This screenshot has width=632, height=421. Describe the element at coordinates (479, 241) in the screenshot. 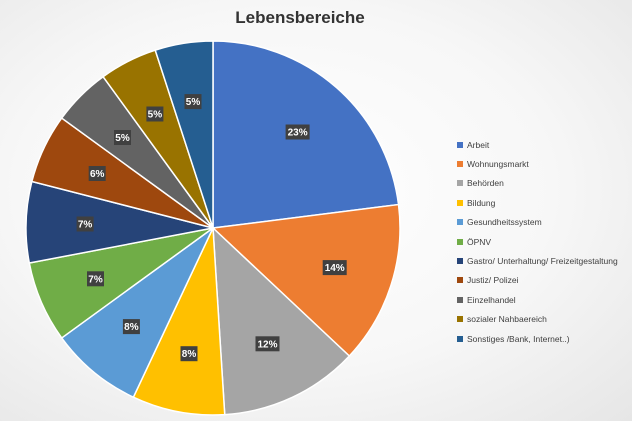

I see `legend-label: ÖPNV` at that location.